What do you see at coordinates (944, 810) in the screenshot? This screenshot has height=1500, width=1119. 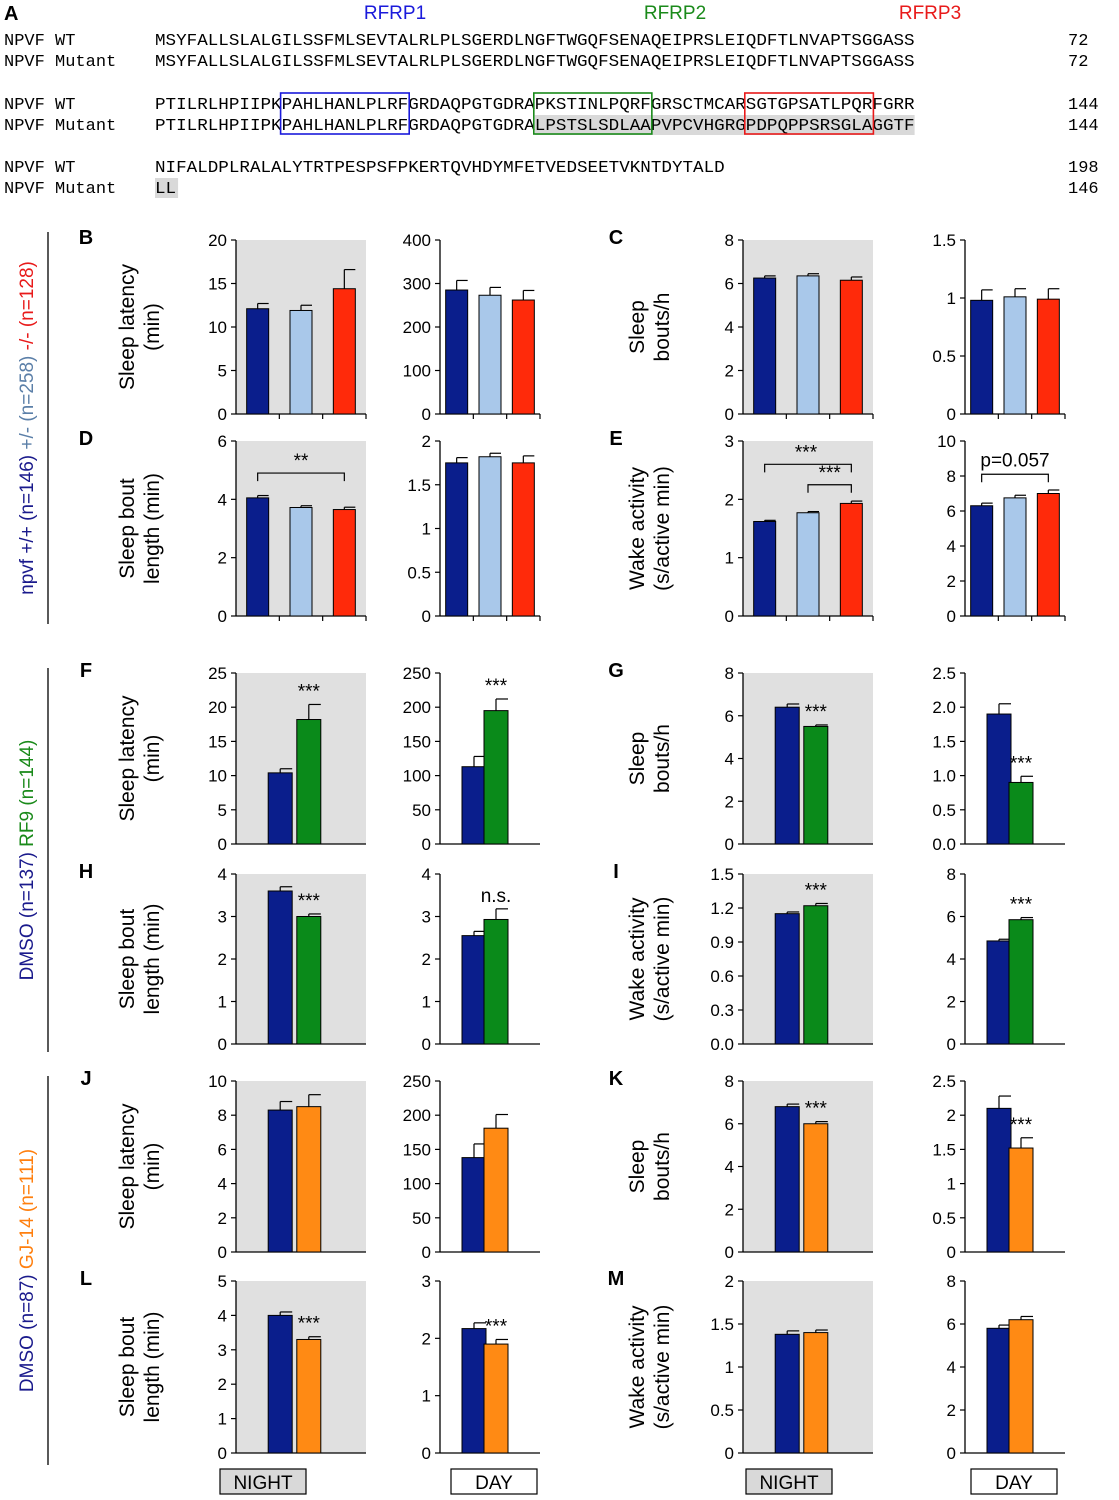 I see `y-tick-label: 0.5` at bounding box center [944, 810].